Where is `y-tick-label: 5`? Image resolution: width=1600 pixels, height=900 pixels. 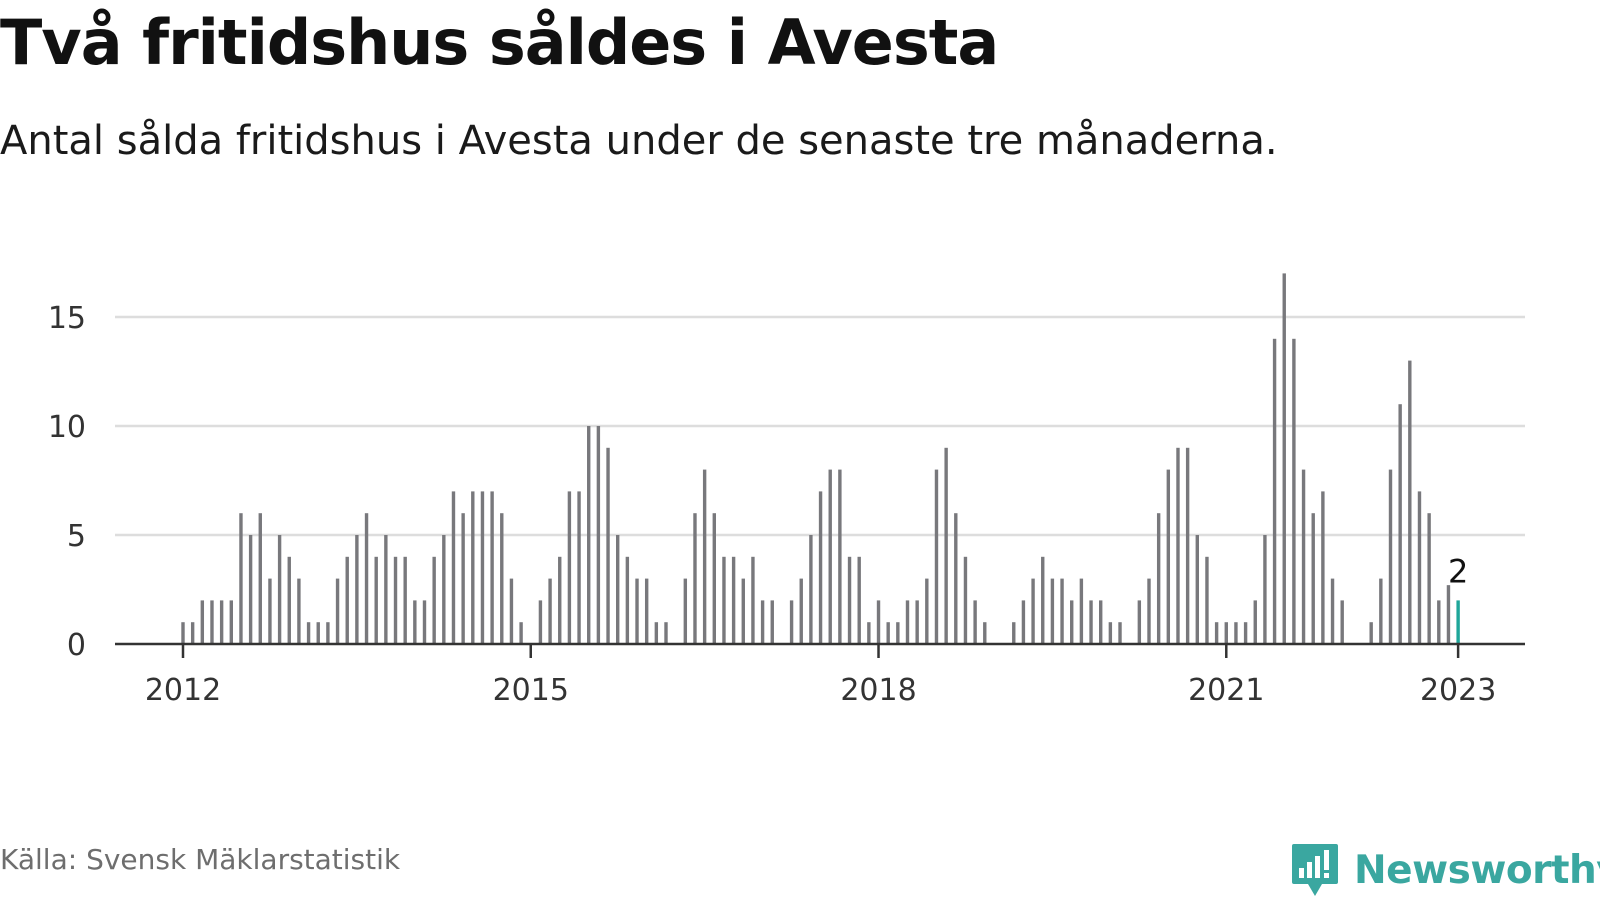 y-tick-label: 5 is located at coordinates (76, 536).